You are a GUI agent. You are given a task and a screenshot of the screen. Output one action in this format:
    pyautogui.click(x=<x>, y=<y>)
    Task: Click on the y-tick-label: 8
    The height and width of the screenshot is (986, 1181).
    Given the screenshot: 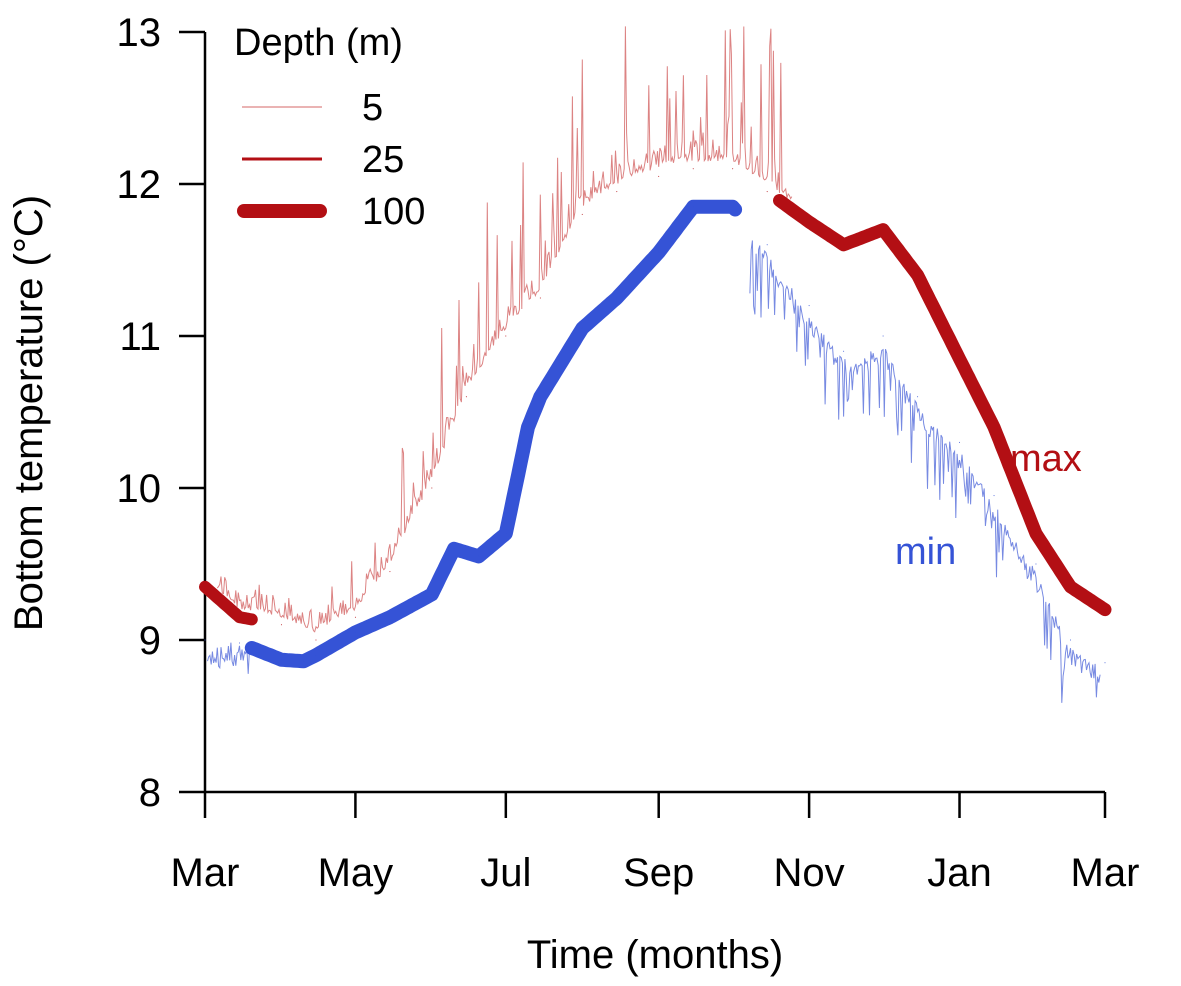 What is the action you would take?
    pyautogui.click(x=150, y=793)
    